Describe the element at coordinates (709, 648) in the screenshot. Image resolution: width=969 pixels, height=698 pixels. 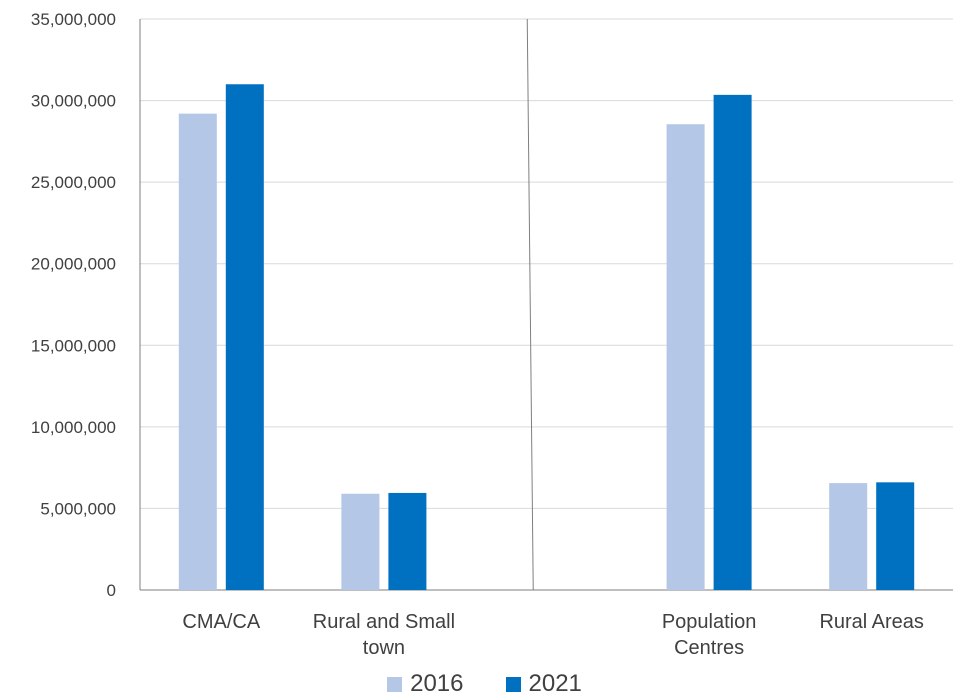
I see `x-category-label: Centres` at that location.